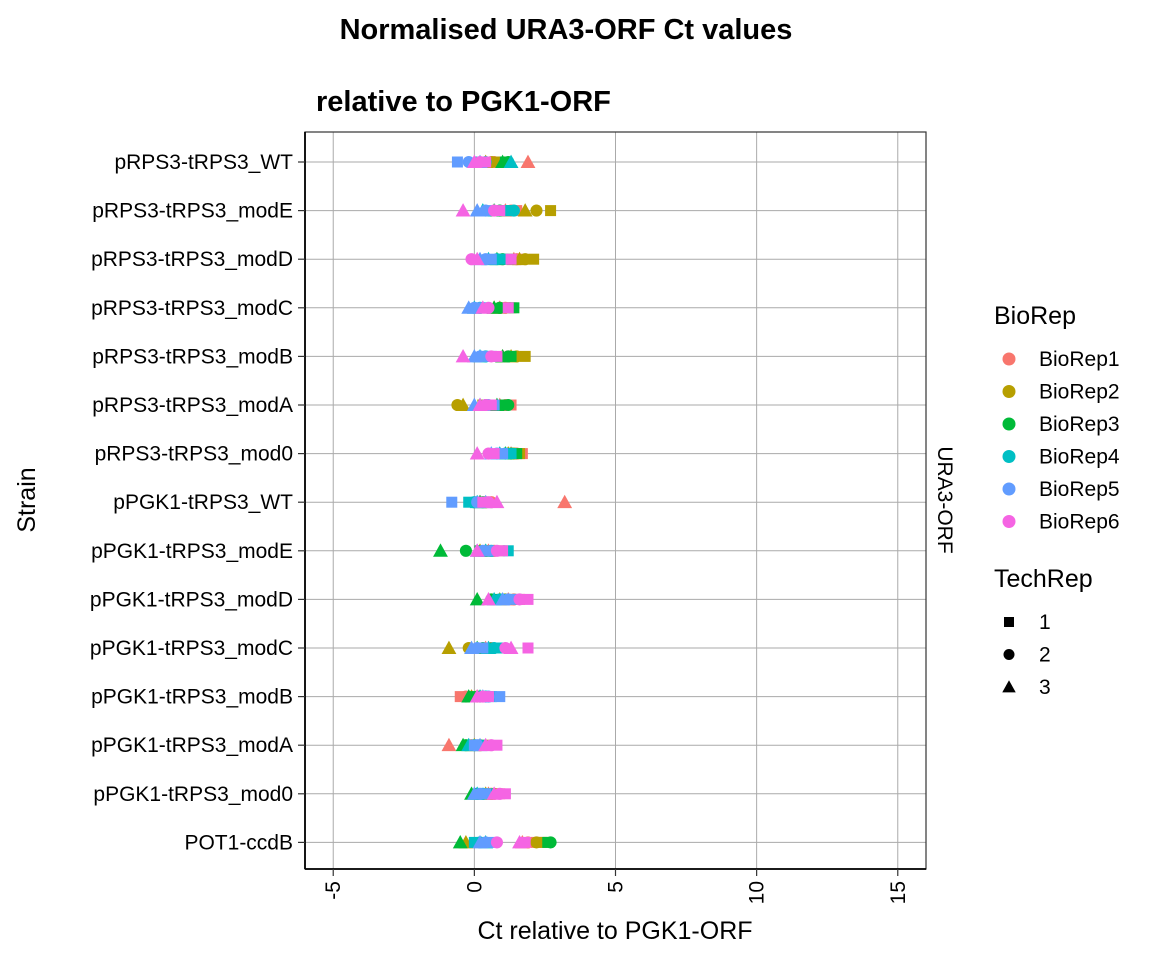 This screenshot has height=960, width=1152. Describe the element at coordinates (333, 890) in the screenshot. I see `x-tick-label: -5` at that location.